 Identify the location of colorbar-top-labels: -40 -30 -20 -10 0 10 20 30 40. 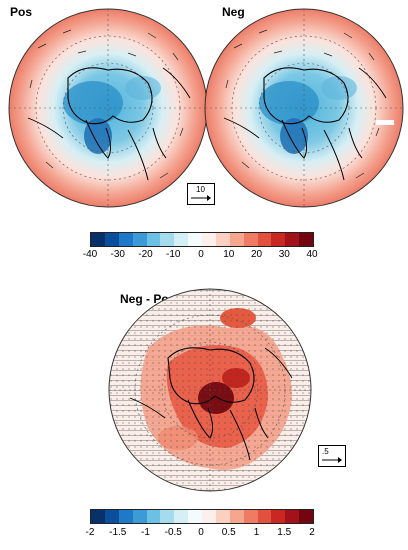
(200, 256).